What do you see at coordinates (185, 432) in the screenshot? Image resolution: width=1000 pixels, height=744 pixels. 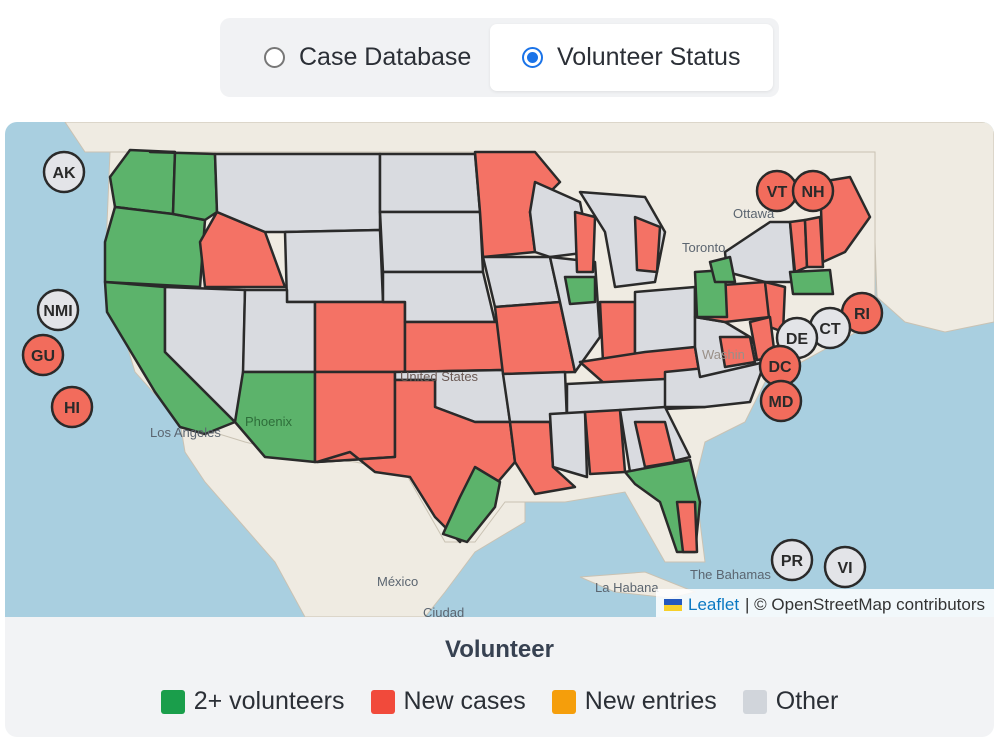 I see `place-losangeles: Los Angeles` at bounding box center [185, 432].